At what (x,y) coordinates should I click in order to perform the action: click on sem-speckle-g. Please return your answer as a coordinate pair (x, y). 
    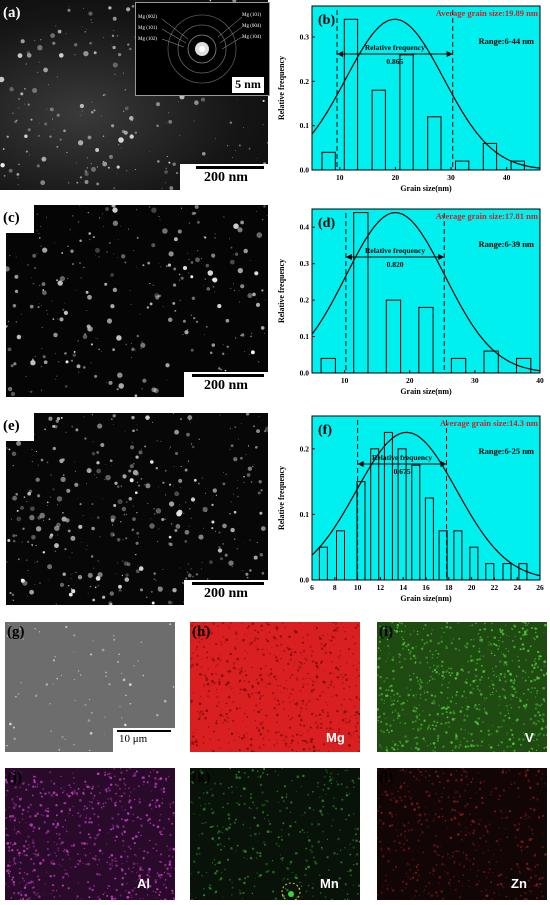
    Looking at the image, I should click on (90, 687).